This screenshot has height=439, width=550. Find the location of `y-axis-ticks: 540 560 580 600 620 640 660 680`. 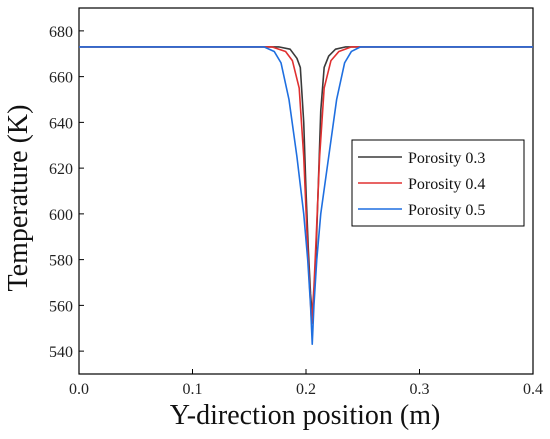

y-axis-ticks: 540 560 580 600 620 640 660 680 is located at coordinates (66, 192).